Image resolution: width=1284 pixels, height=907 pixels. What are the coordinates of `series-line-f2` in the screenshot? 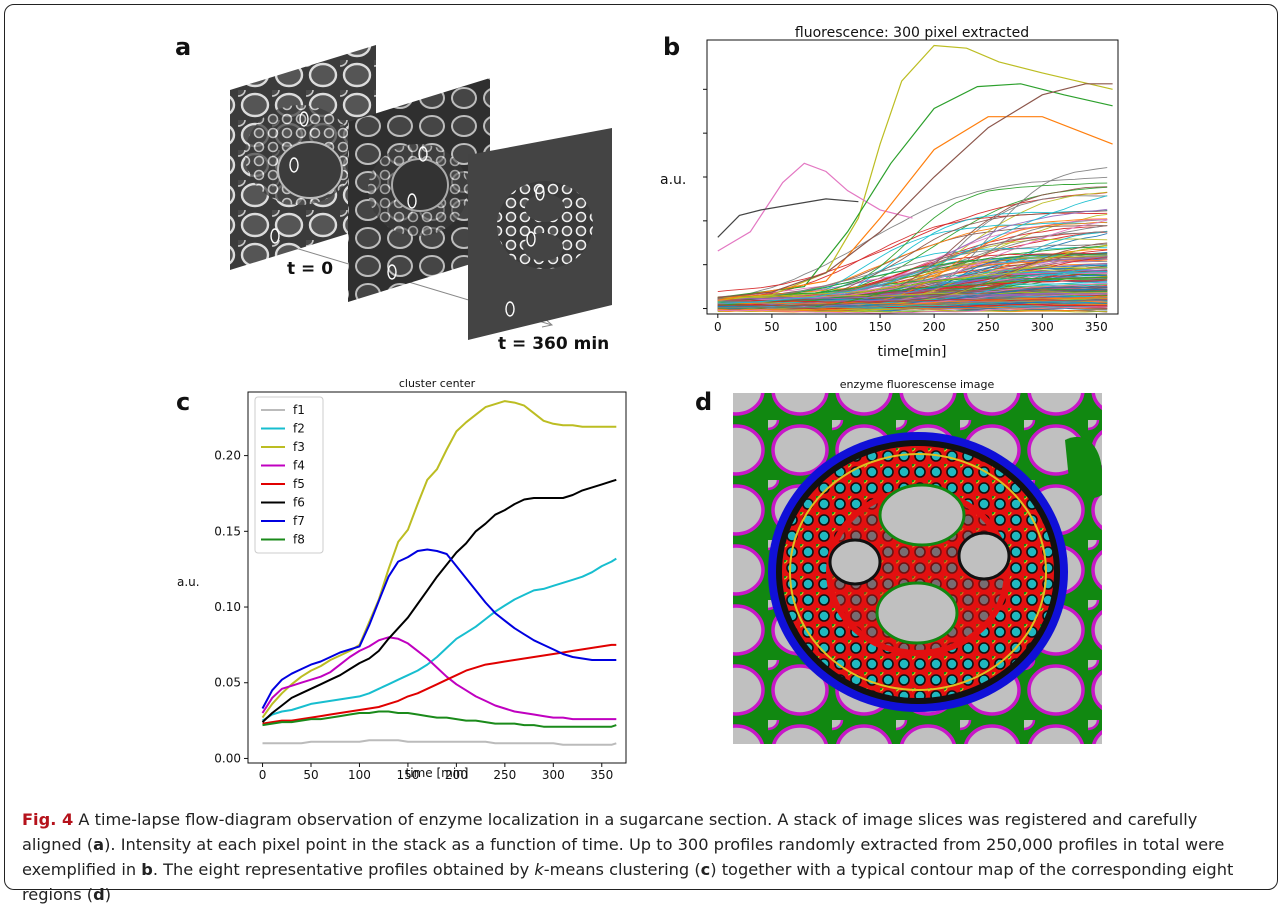 It's located at (439, 639).